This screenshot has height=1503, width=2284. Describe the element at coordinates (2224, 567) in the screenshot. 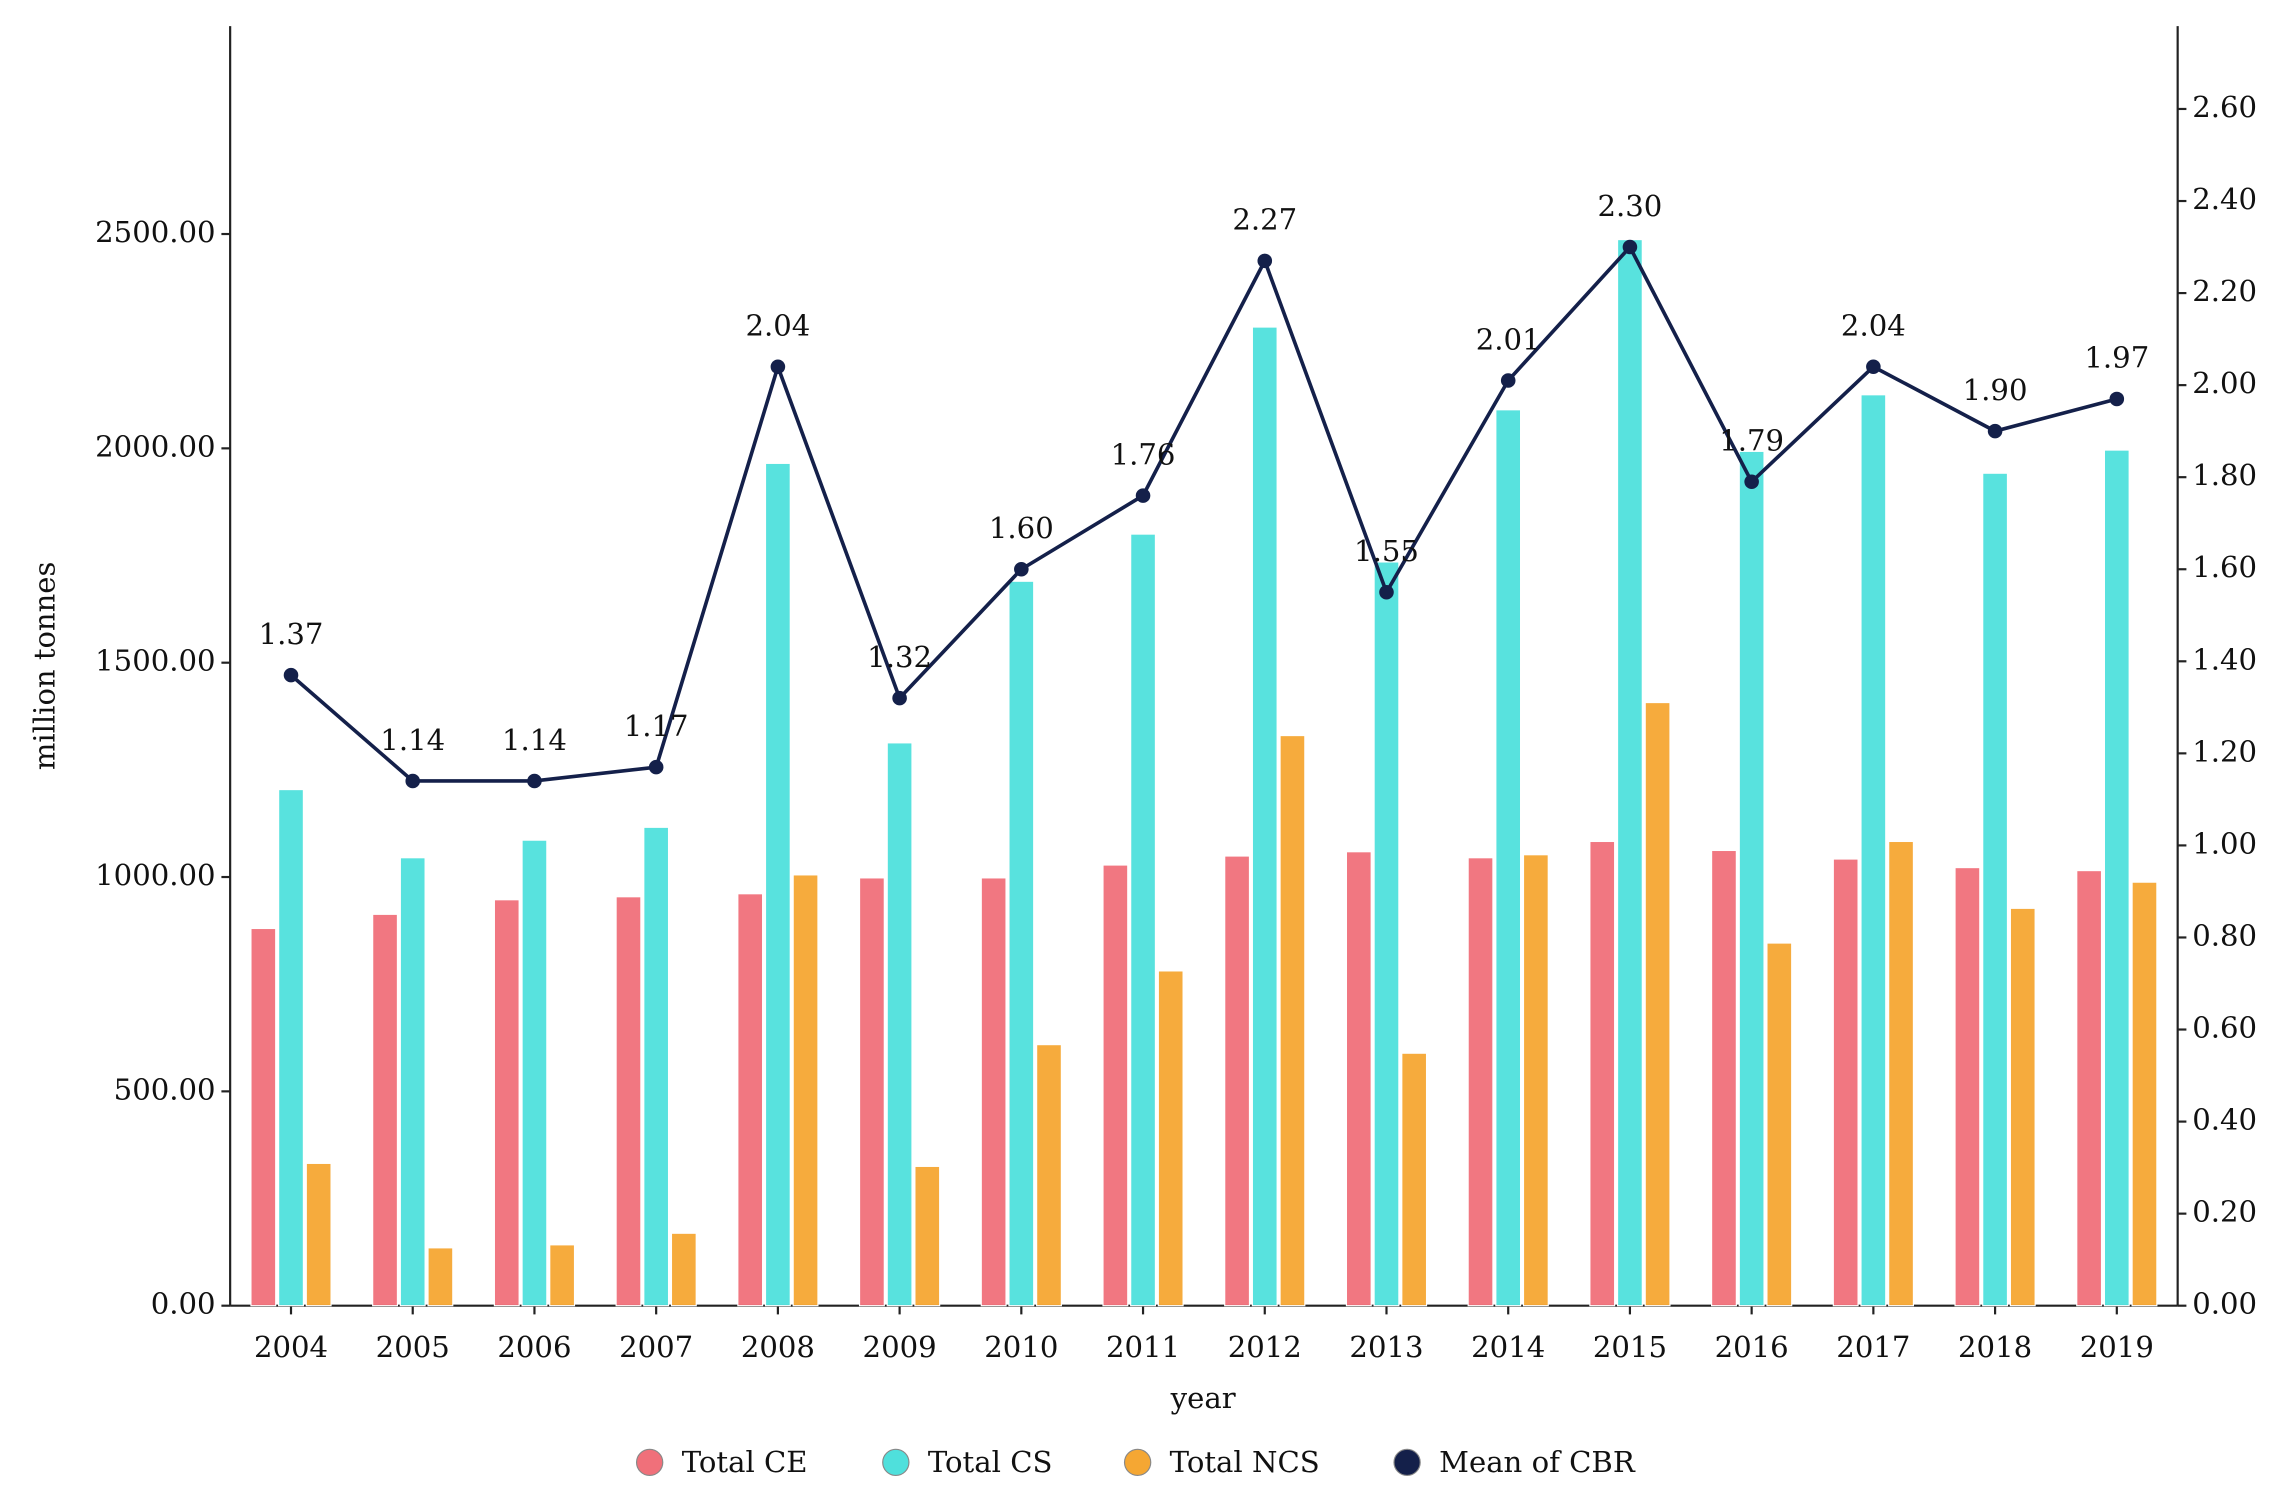

I see `y2-tick-label: 1.60` at that location.